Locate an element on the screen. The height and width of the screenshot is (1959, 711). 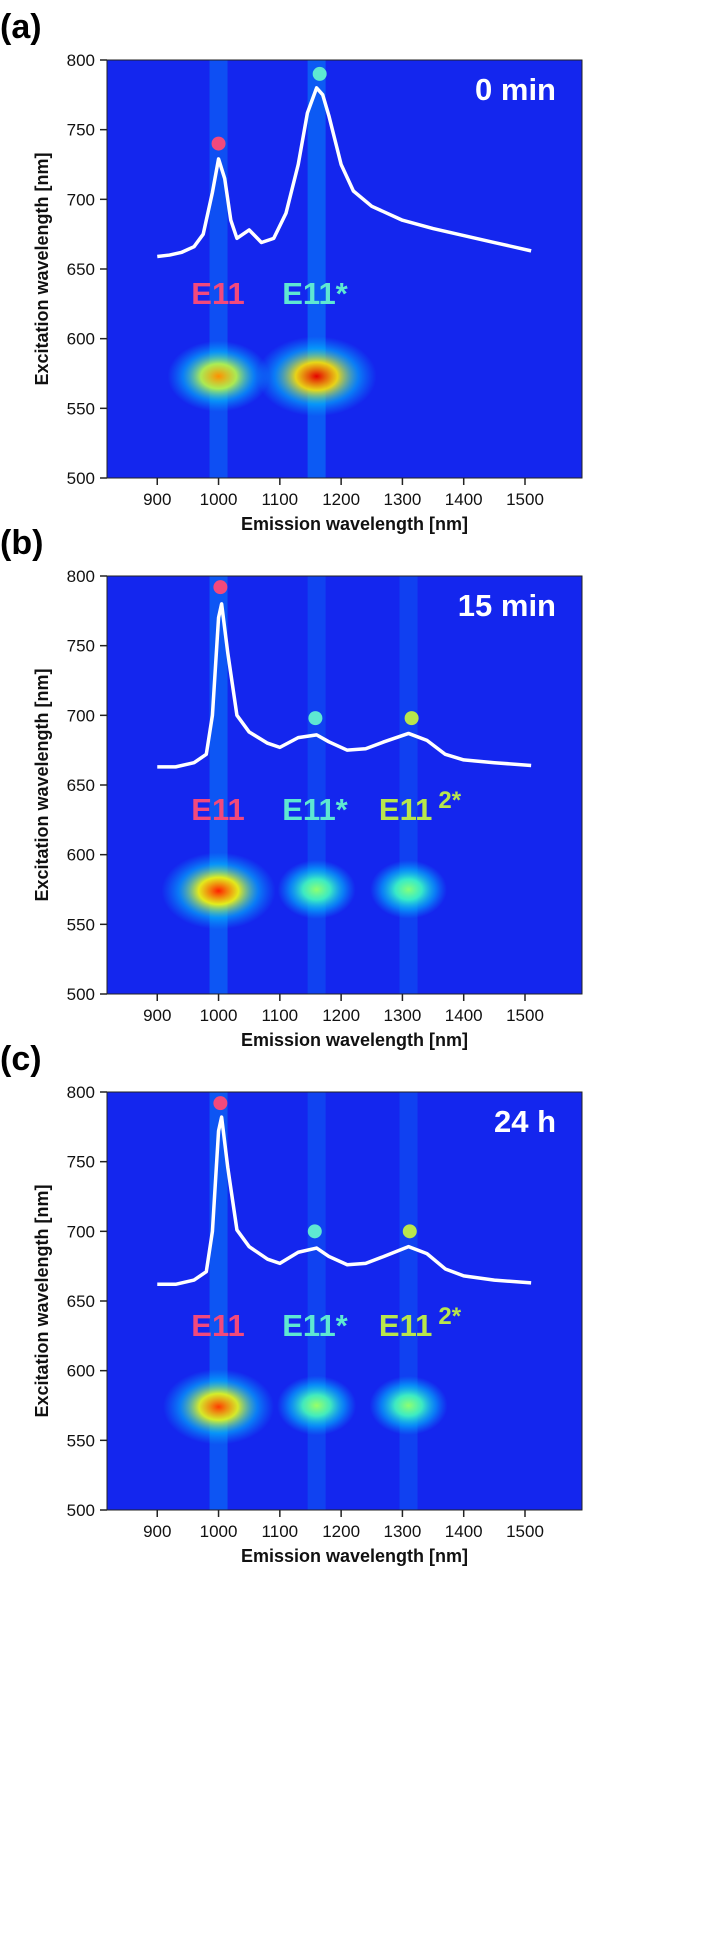
annotation: 0 min is located at coordinates (515, 89).